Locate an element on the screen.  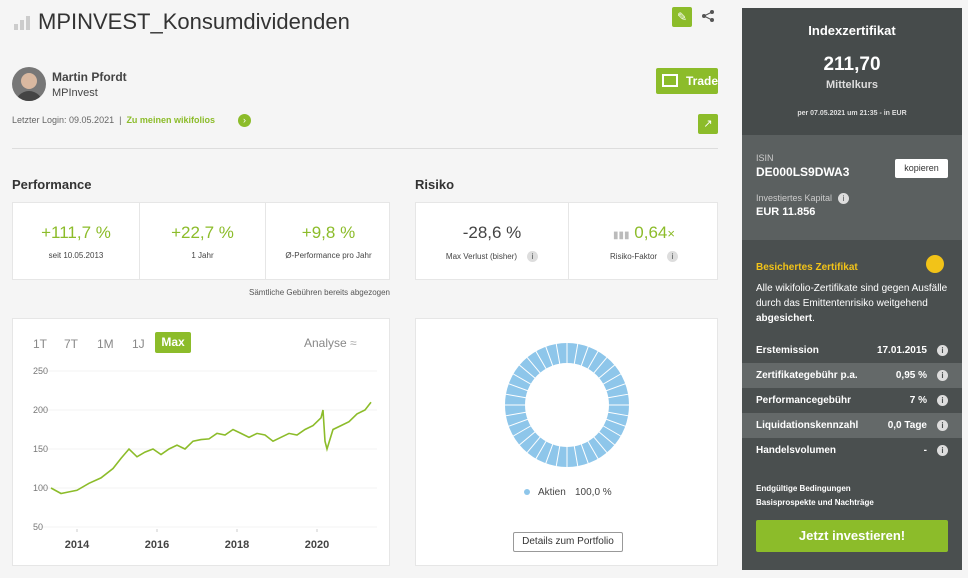
x-tick-label: 2020 is located at coordinates (317, 545).